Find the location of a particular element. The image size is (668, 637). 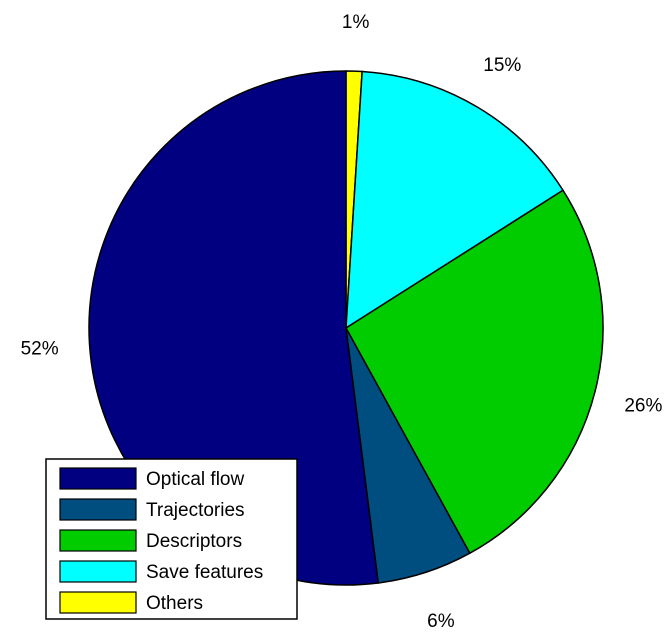

legend-swatch-optical-flow is located at coordinates (98, 478).